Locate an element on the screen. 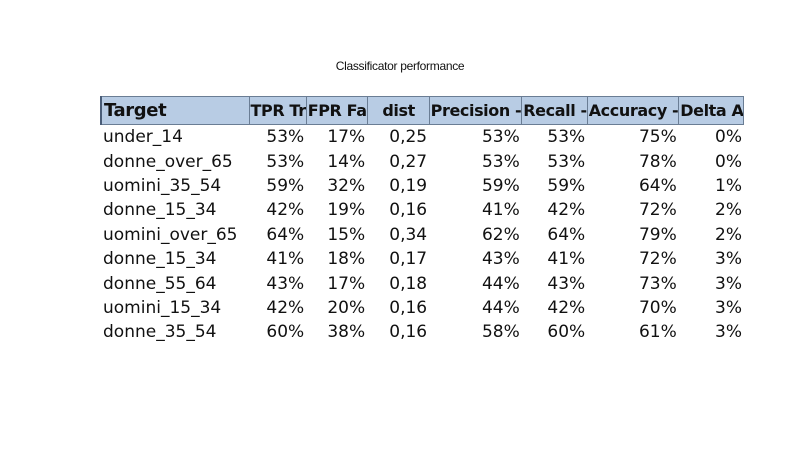 The height and width of the screenshot is (450, 800). cell-precision: 59% is located at coordinates (500, 185).